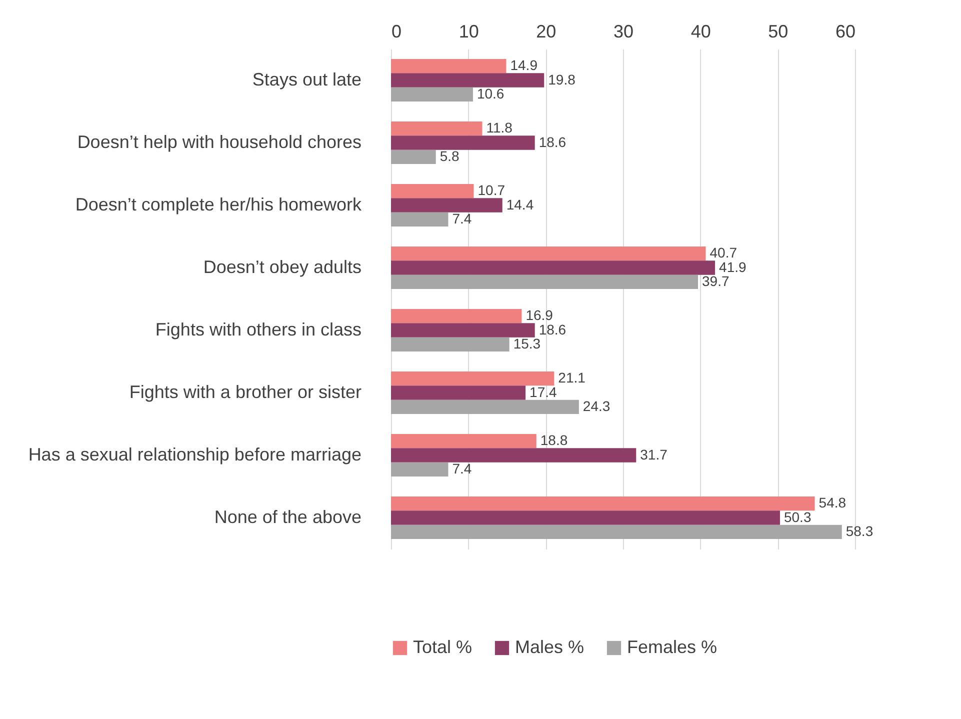 Image resolution: width=961 pixels, height=719 pixels. What do you see at coordinates (546, 32) in the screenshot?
I see `x-tick-label: 20` at bounding box center [546, 32].